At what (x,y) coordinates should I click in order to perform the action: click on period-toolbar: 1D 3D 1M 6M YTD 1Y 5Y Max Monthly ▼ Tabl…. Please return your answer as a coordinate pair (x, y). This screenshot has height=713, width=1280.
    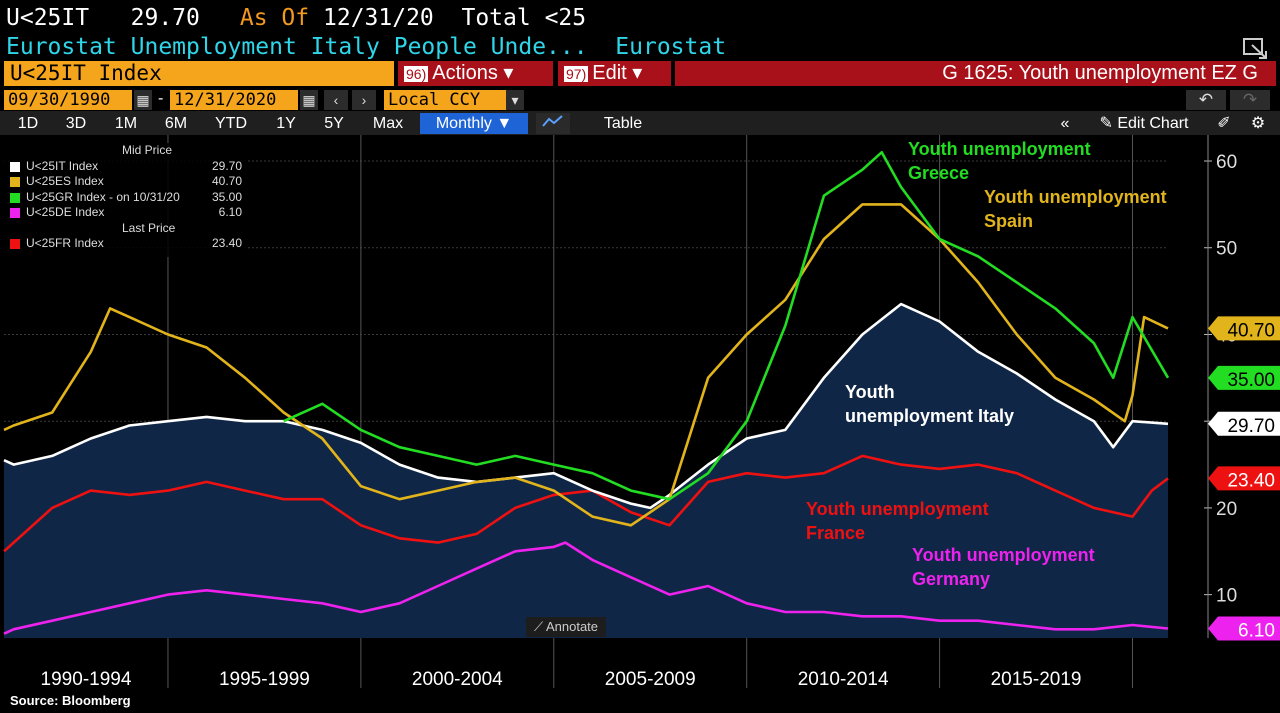
    Looking at the image, I should click on (640, 123).